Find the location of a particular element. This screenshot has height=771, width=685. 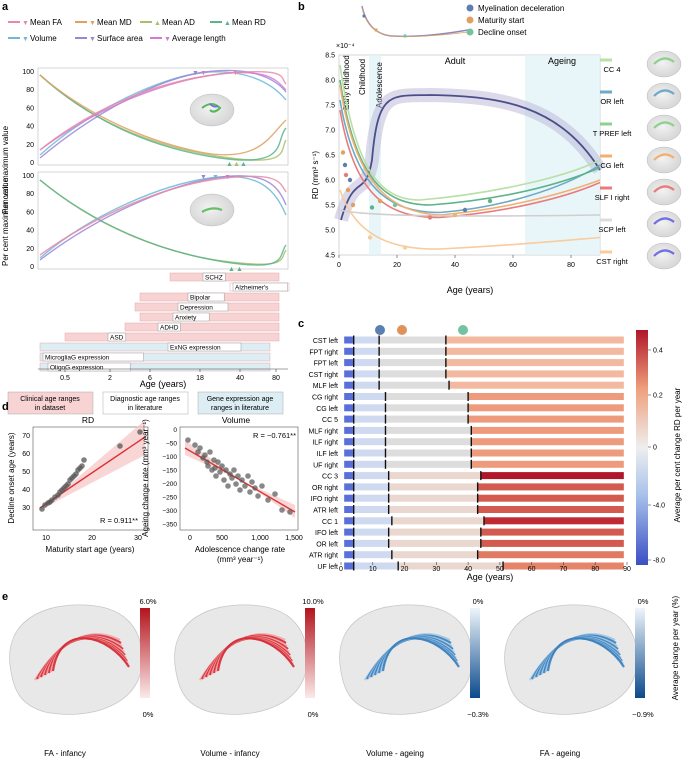

legend-marker-2: ▲ is located at coordinates (157, 23).